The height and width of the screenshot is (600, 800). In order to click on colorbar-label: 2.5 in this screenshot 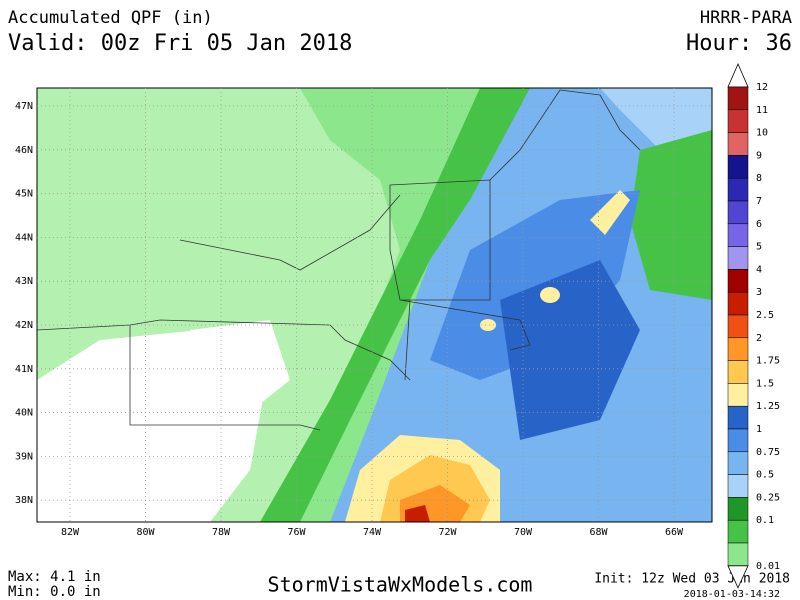, I will do `click(765, 315)`.